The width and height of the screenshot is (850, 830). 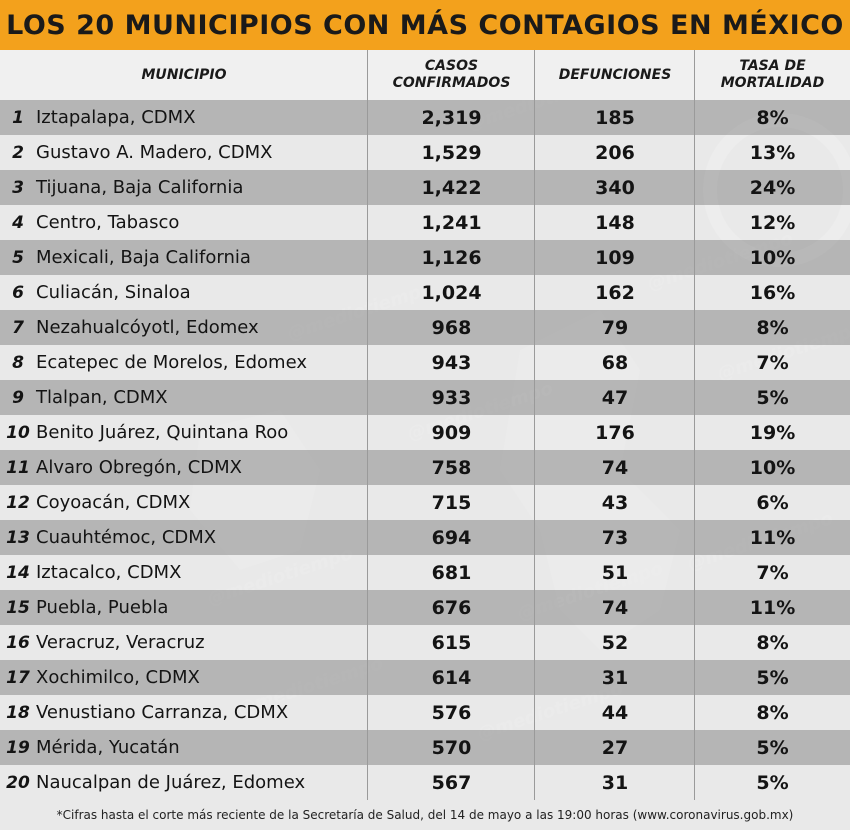 I want to click on row-defunciones: 109, so click(x=615, y=257).